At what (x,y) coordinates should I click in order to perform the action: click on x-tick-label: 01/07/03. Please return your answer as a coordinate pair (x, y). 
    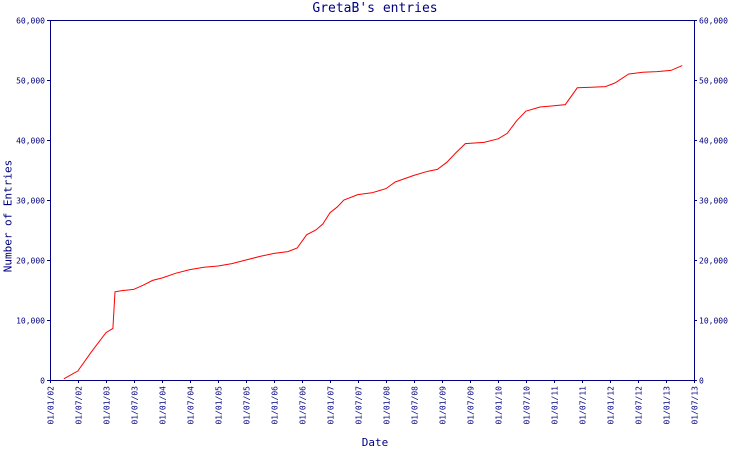
    Looking at the image, I should click on (135, 405).